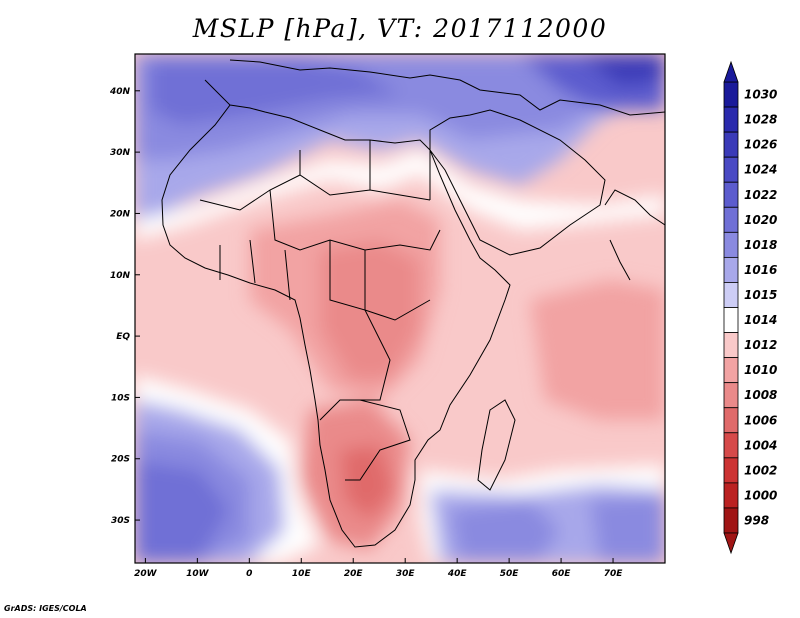 This screenshot has width=800, height=618. I want to click on colorbar-label: 1014, so click(760, 320).